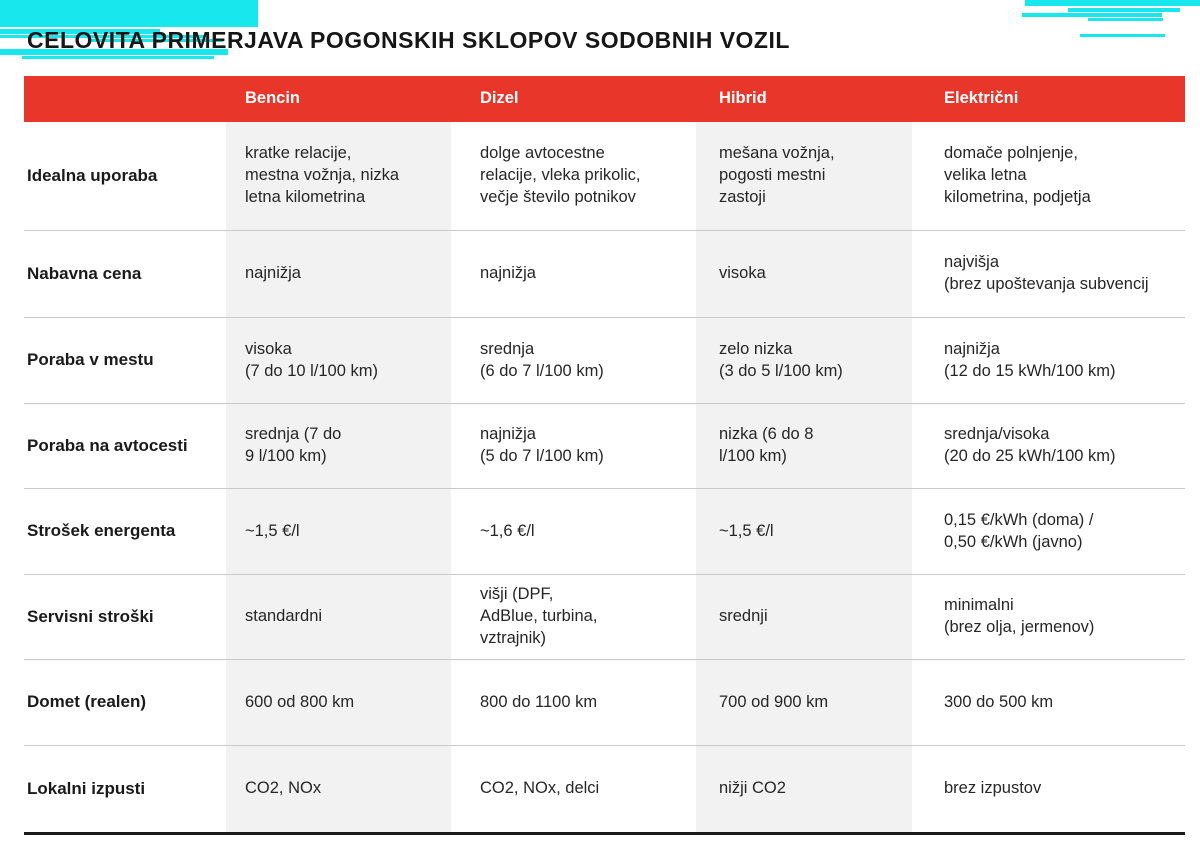 The image size is (1200, 852). I want to click on table-cell: najvišja (brez upoštevanja subvencij, so click(1046, 273).